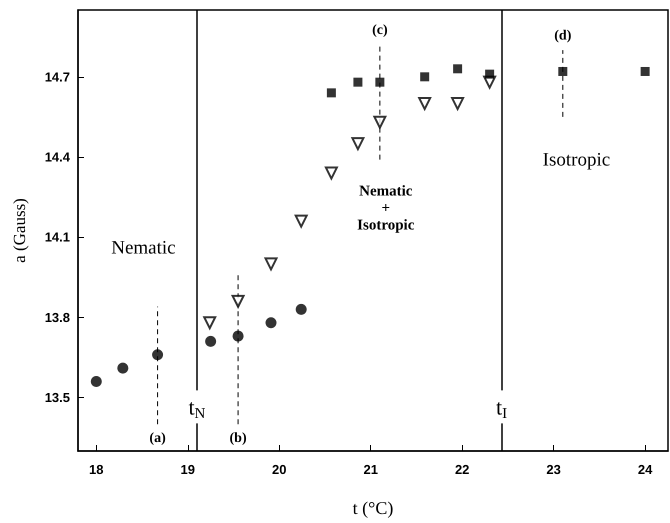 Image resolution: width=670 pixels, height=523 pixels. I want to click on x-tick-label: 21, so click(370, 469).